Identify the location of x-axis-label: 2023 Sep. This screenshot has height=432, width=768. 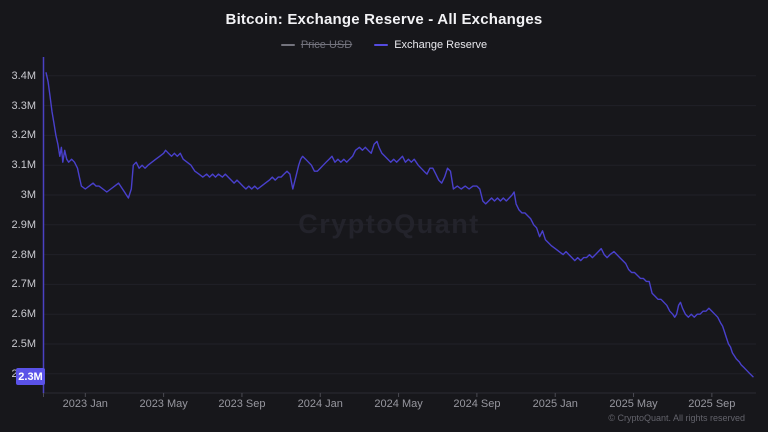
(242, 404).